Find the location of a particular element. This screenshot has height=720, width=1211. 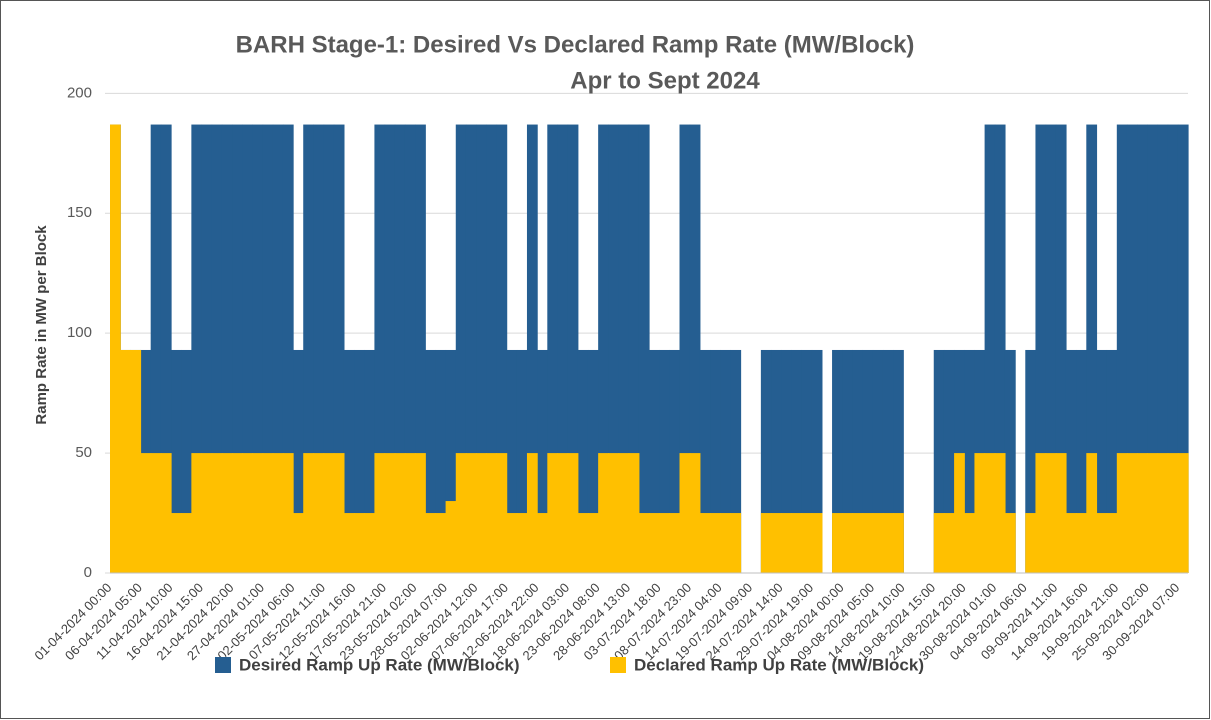

legend-label: Declared Ramp Up Rate (MW/Block) is located at coordinates (779, 664).